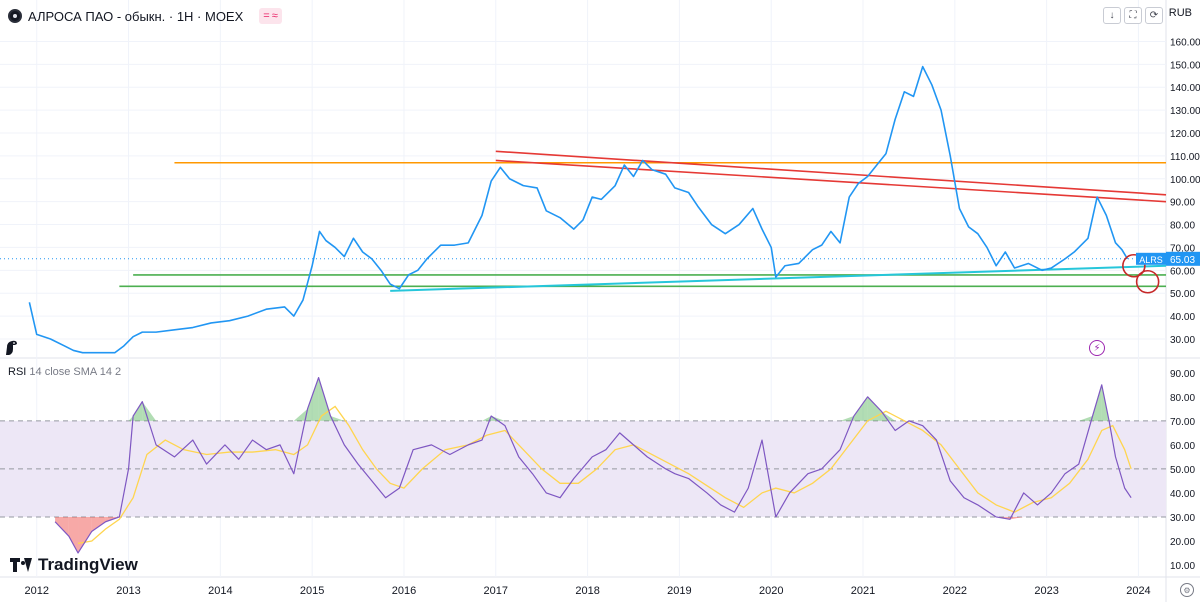 The height and width of the screenshot is (602, 1200). I want to click on collapse-button: ↓, so click(1112, 15).